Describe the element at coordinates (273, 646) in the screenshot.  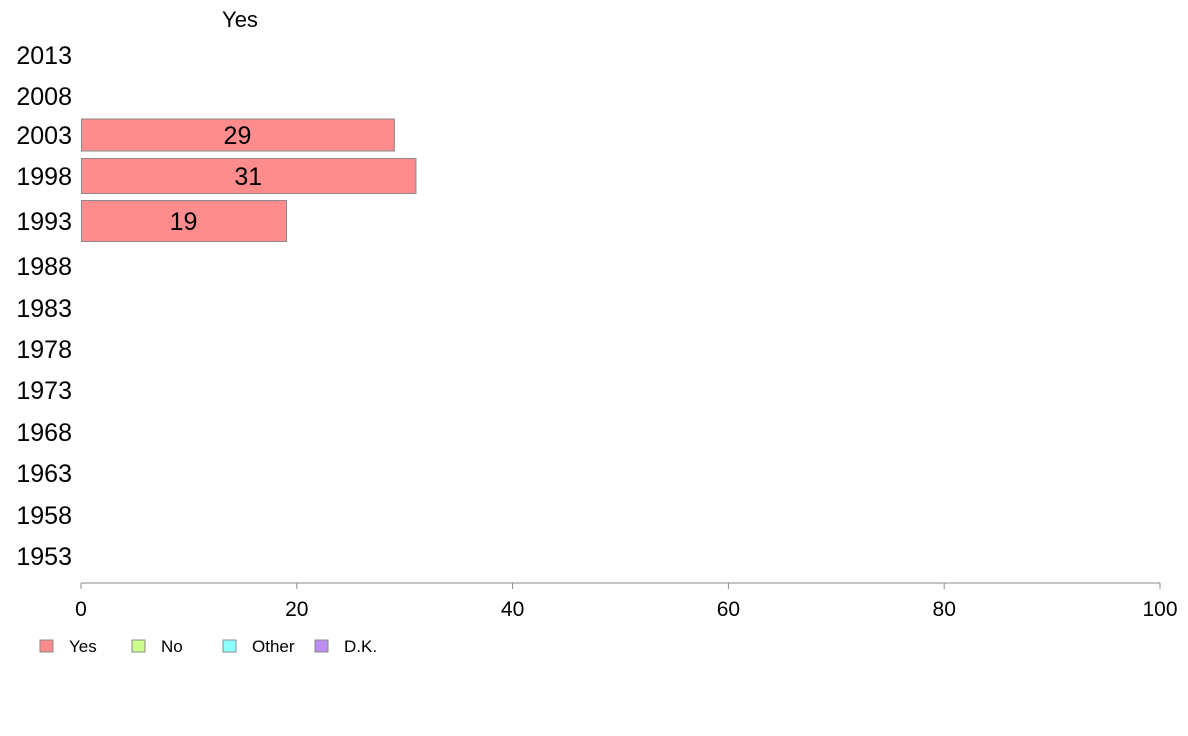
I see `legend-label: Other` at that location.